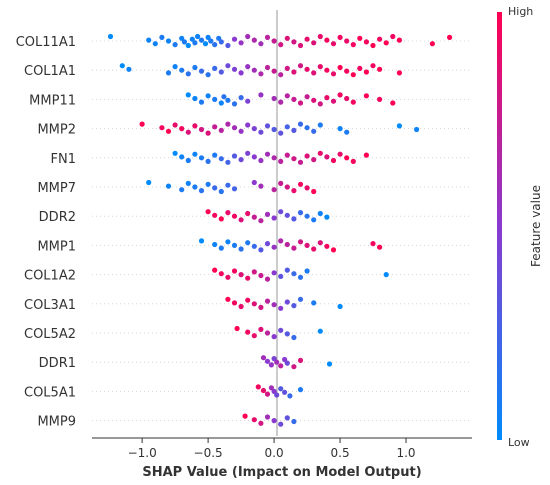 The height and width of the screenshot is (485, 550). I want to click on x-tick-label: 1.0, so click(405, 453).